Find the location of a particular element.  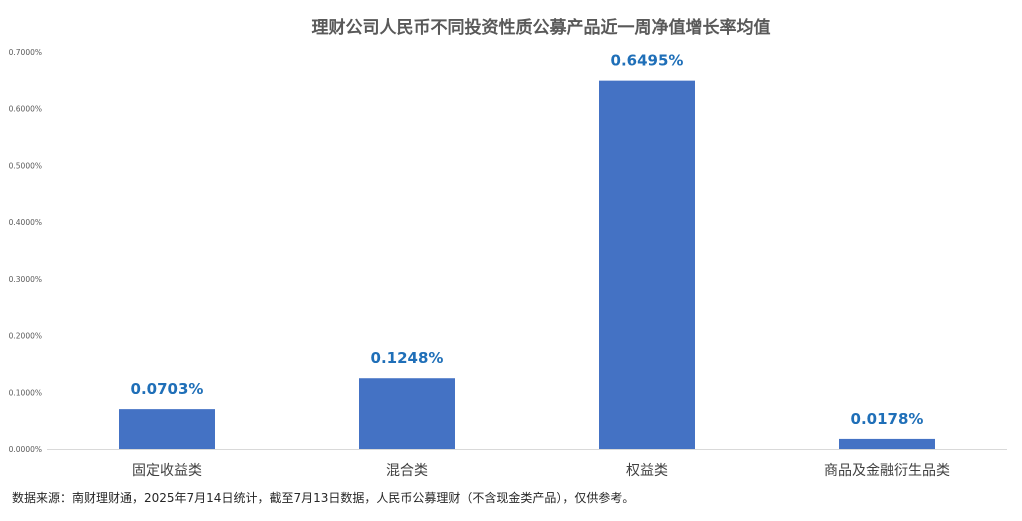

data-label: 0.6495% is located at coordinates (647, 61).